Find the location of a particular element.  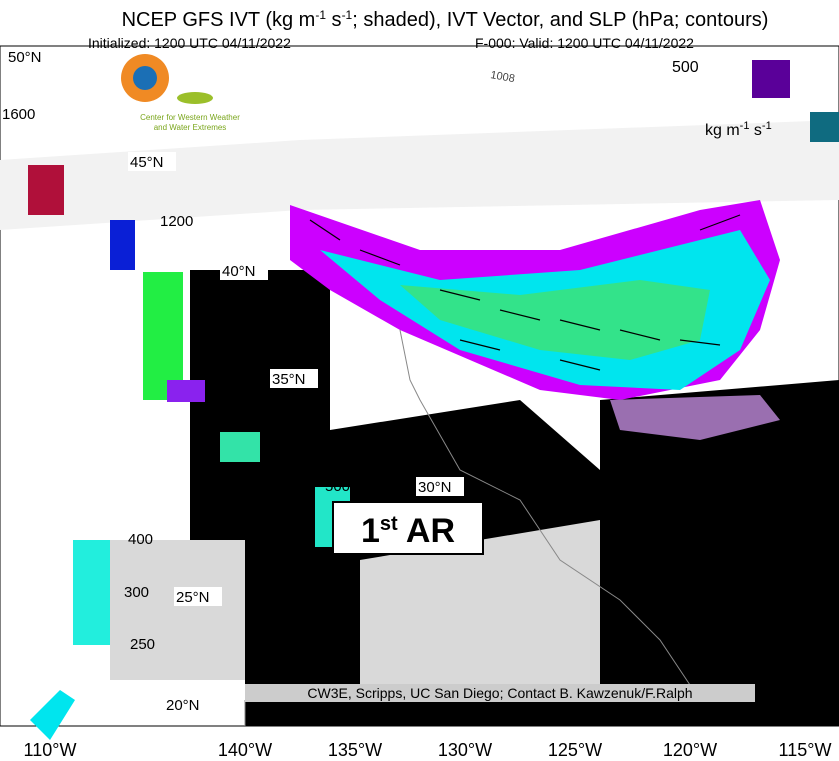

vector-legend-unit: kg m-1 s-1 is located at coordinates (738, 129).